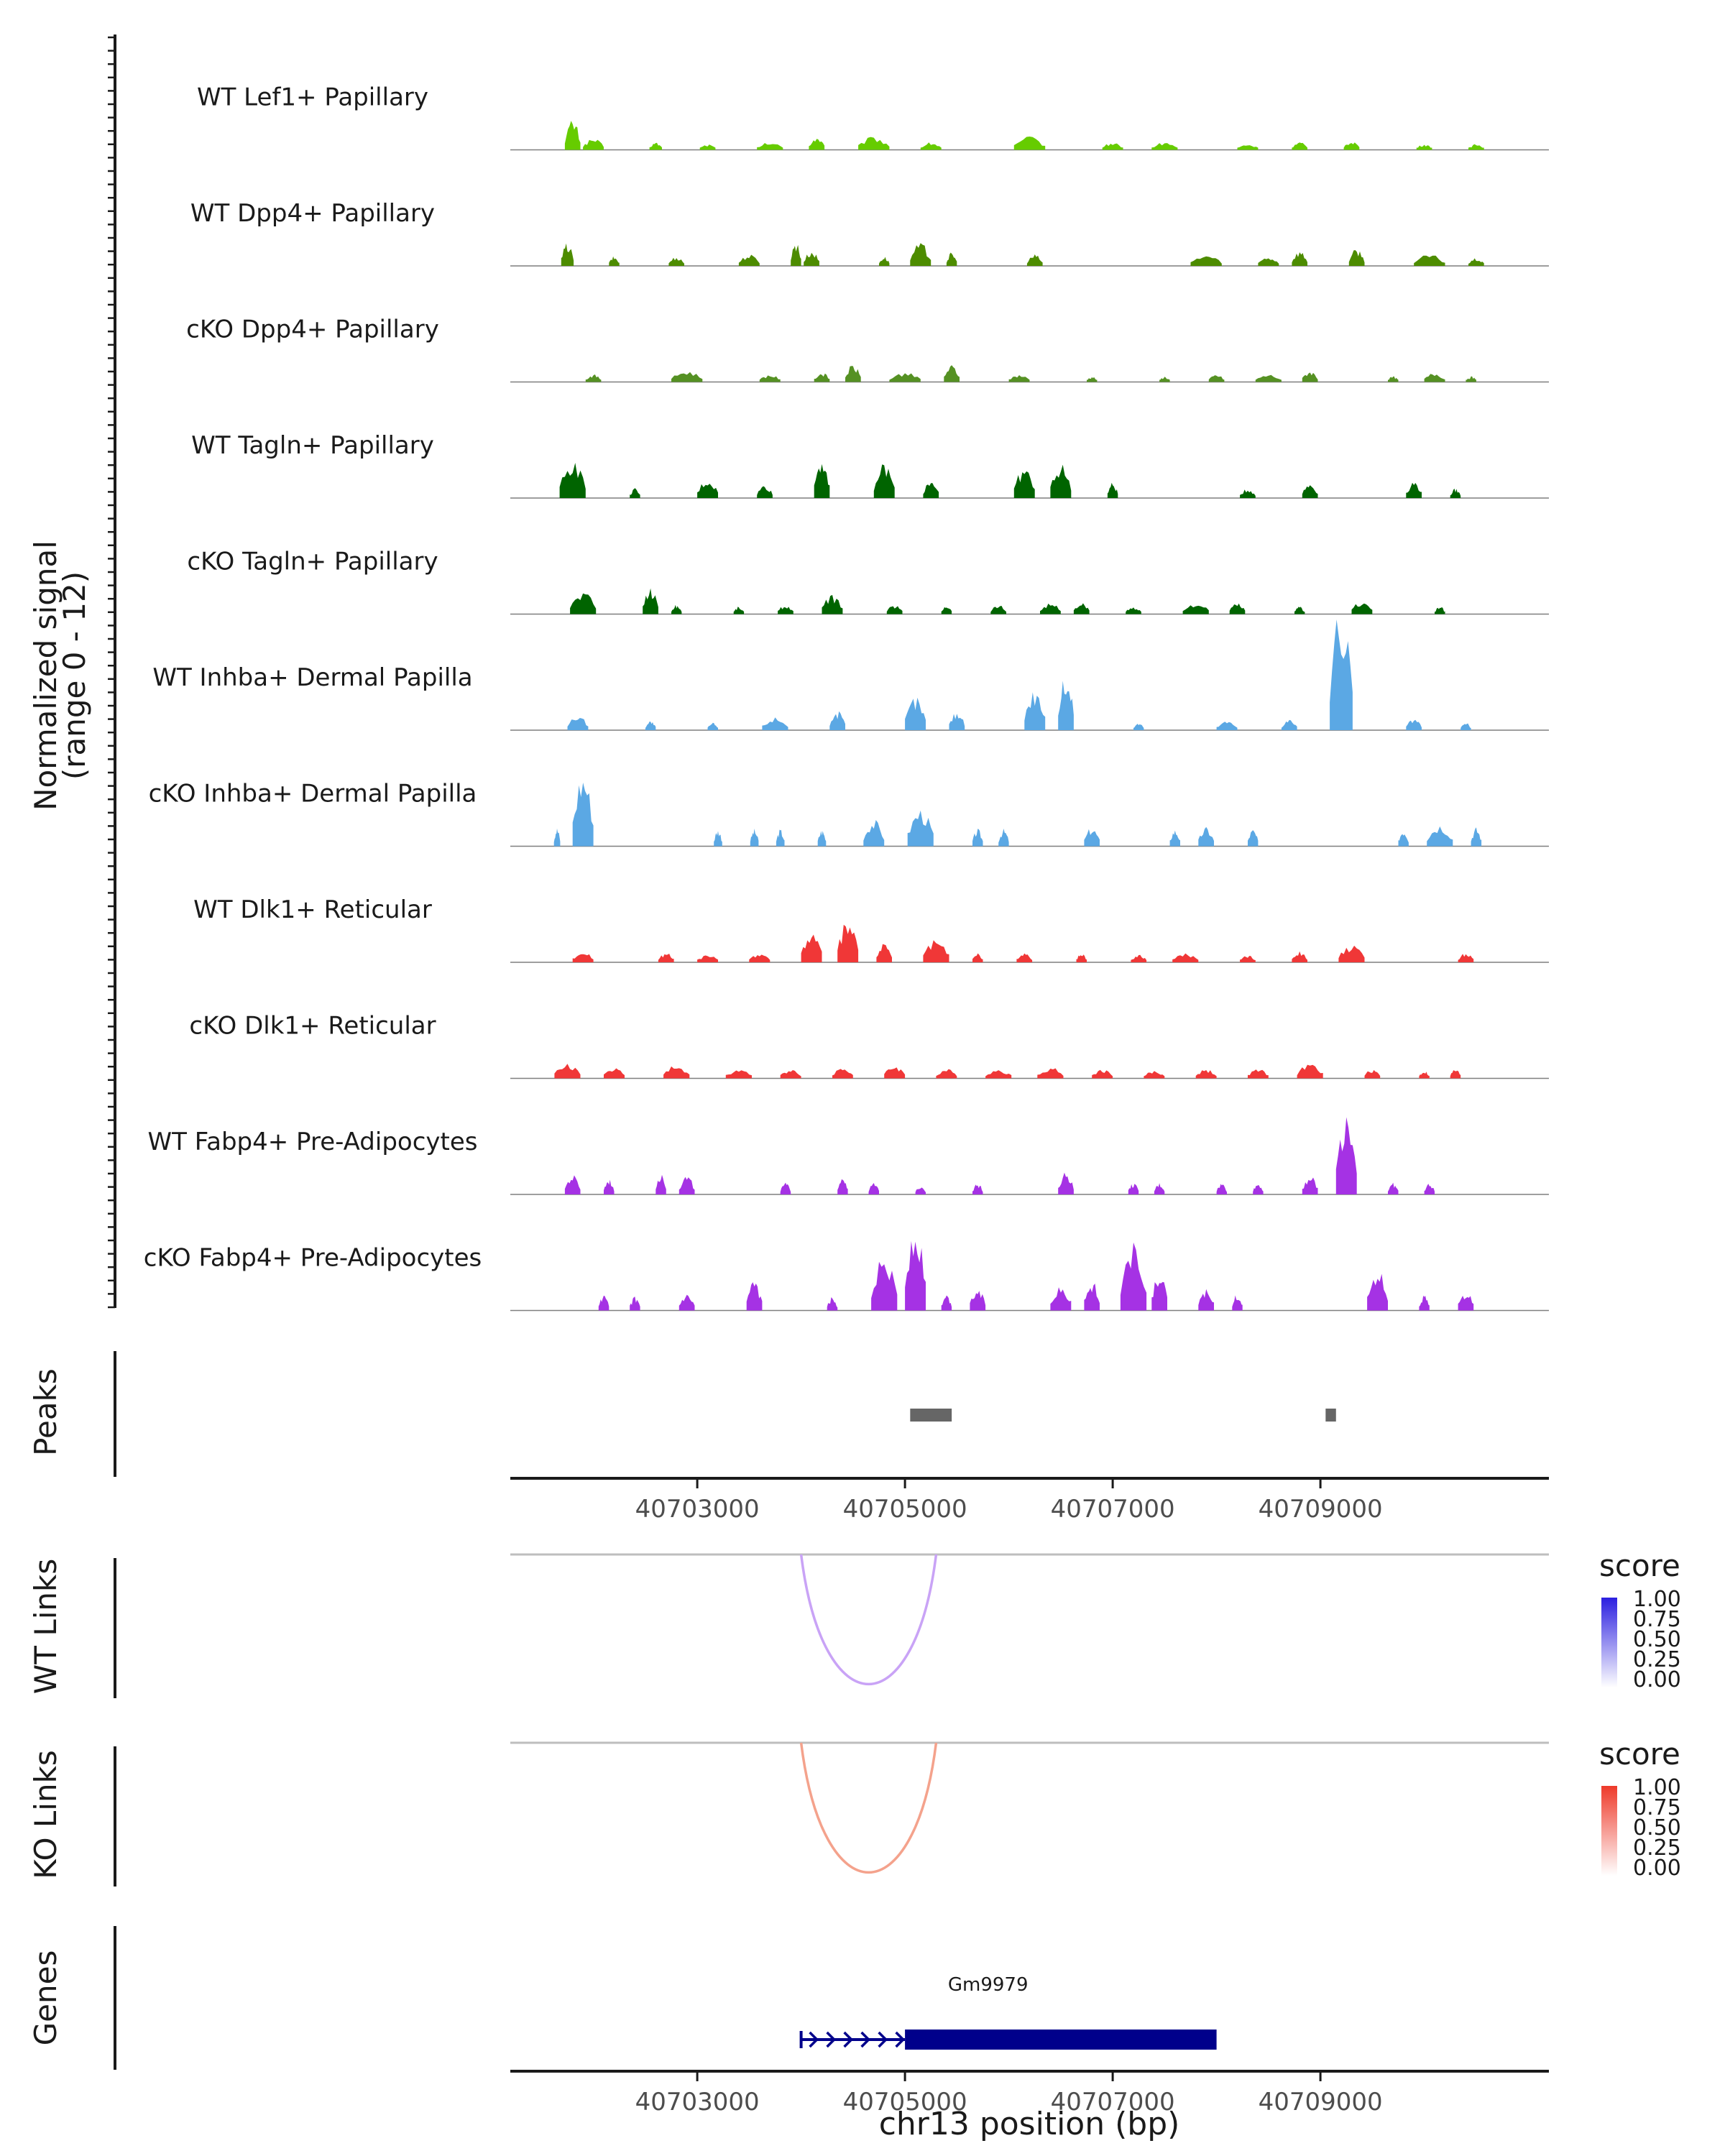 The width and height of the screenshot is (1725, 2156). What do you see at coordinates (849, 814) in the screenshot?
I see `coverage-track-7: cKO Inhba+ Dermal Papilla` at bounding box center [849, 814].